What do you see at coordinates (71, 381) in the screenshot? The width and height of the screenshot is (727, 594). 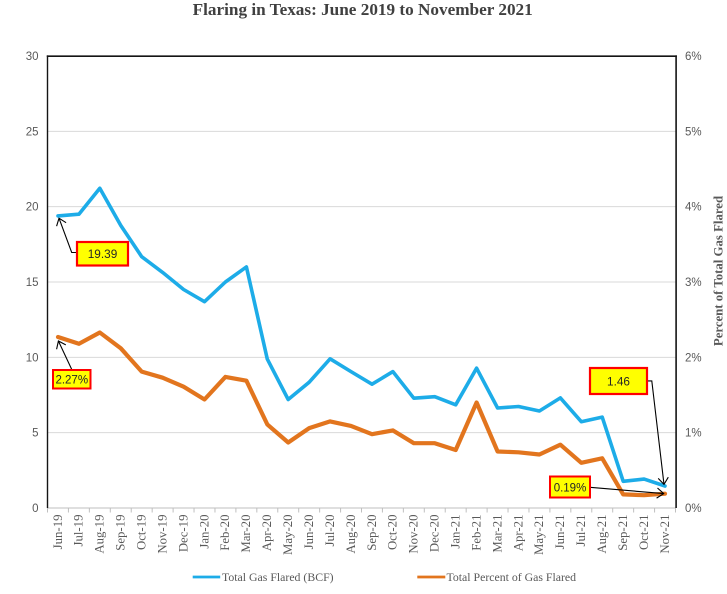 I see `svg-text: 2.27%` at bounding box center [71, 381].